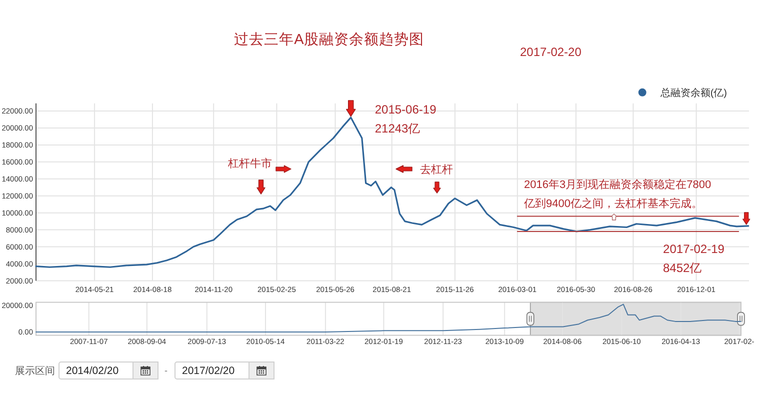 The height and width of the screenshot is (418, 758). I want to click on annotation: 杠杆牛市, so click(249, 163).